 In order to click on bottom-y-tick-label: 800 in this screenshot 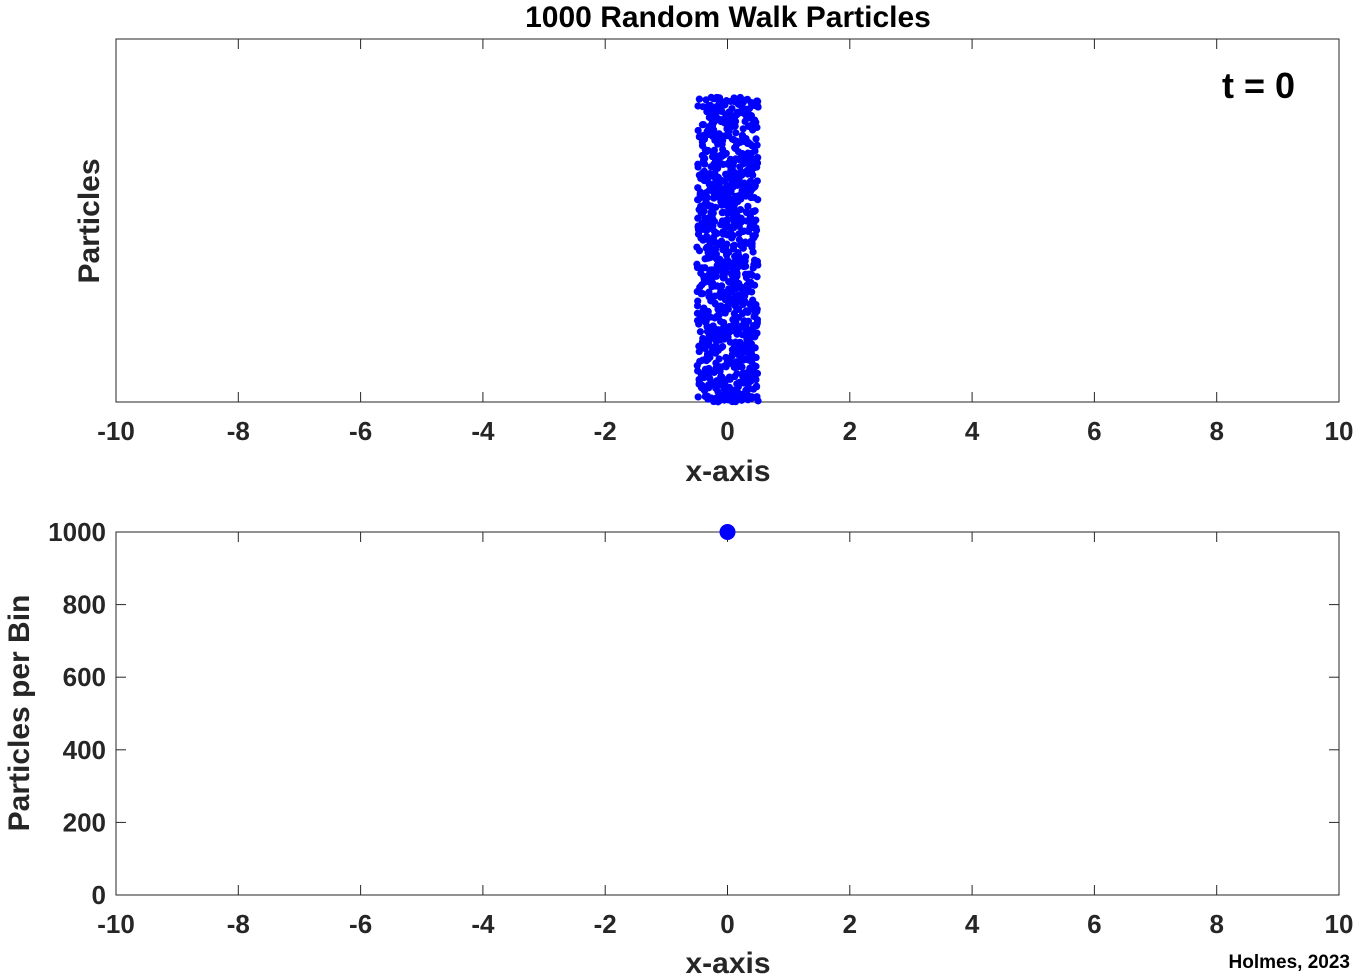, I will do `click(84, 605)`.